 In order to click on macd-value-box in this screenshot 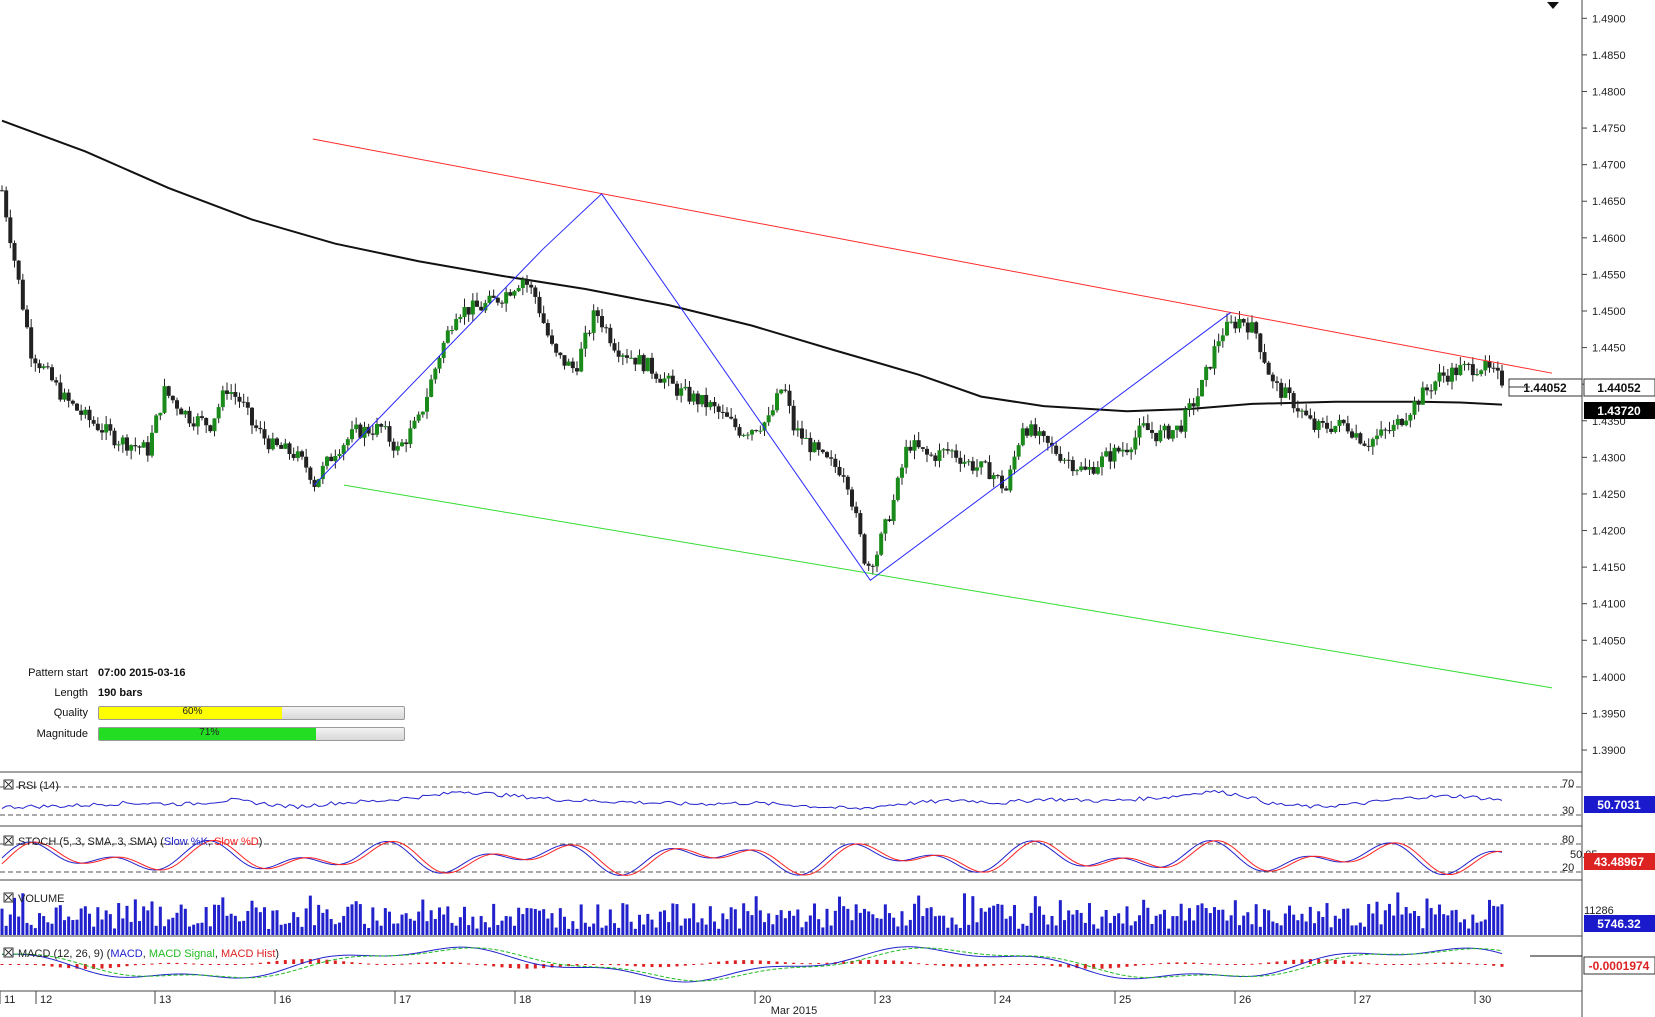, I will do `click(1619, 965)`.